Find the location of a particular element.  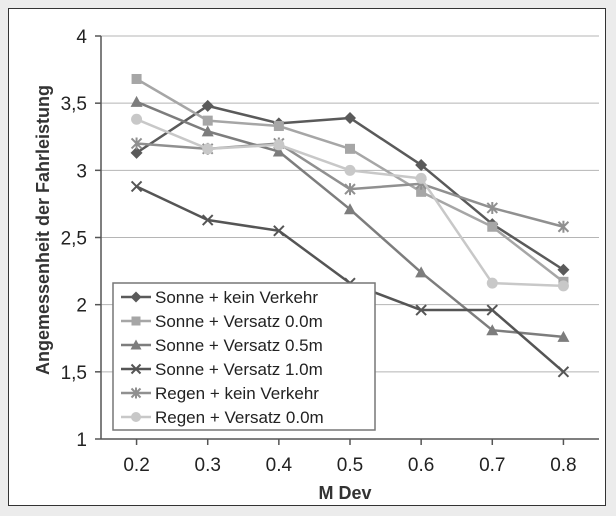

legend-entry: Regen + kein Verkehr is located at coordinates (220, 393).